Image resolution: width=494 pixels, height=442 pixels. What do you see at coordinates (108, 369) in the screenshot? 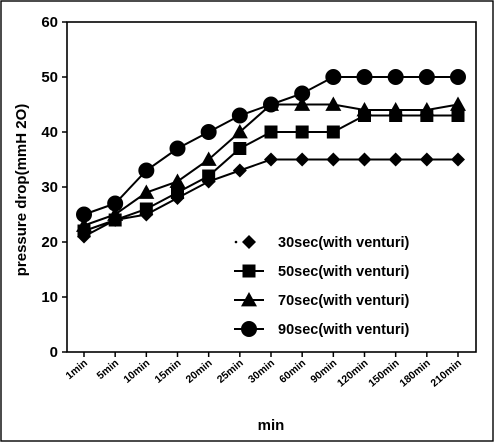
I see `x-tick-label: 5min` at bounding box center [108, 369].